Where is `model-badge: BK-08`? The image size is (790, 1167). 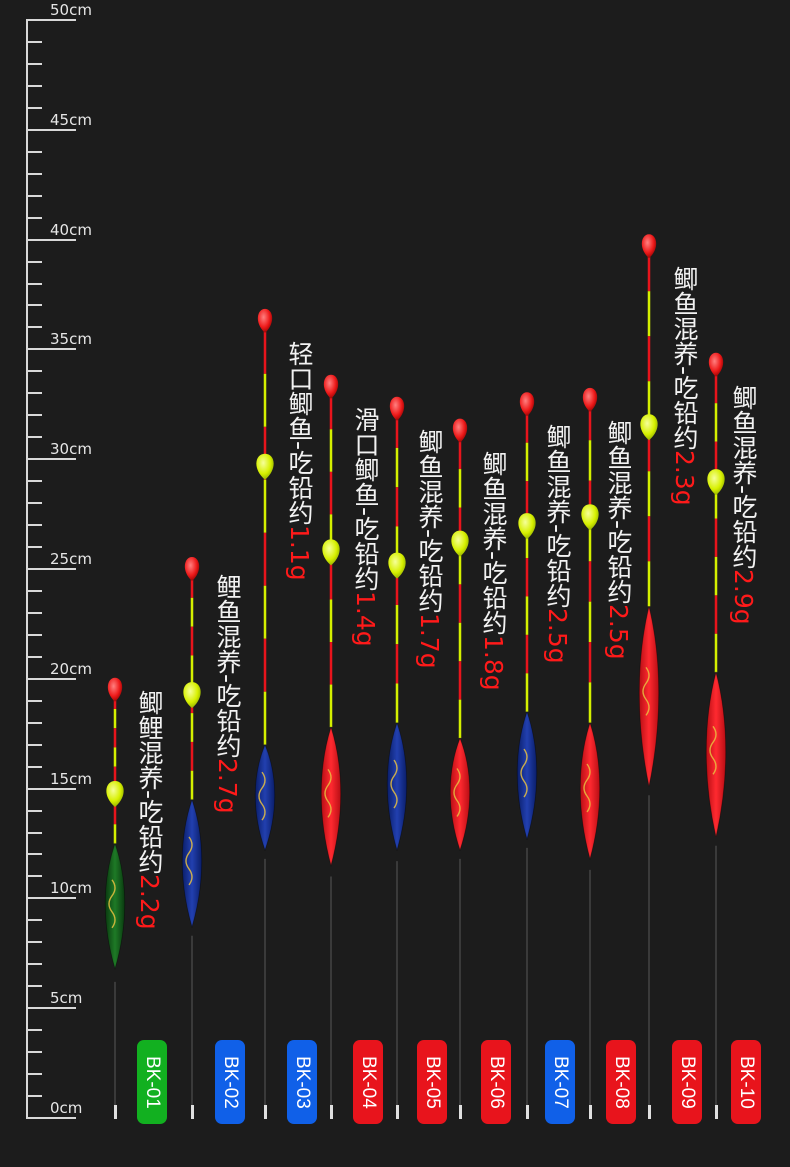 model-badge: BK-08 is located at coordinates (621, 1082).